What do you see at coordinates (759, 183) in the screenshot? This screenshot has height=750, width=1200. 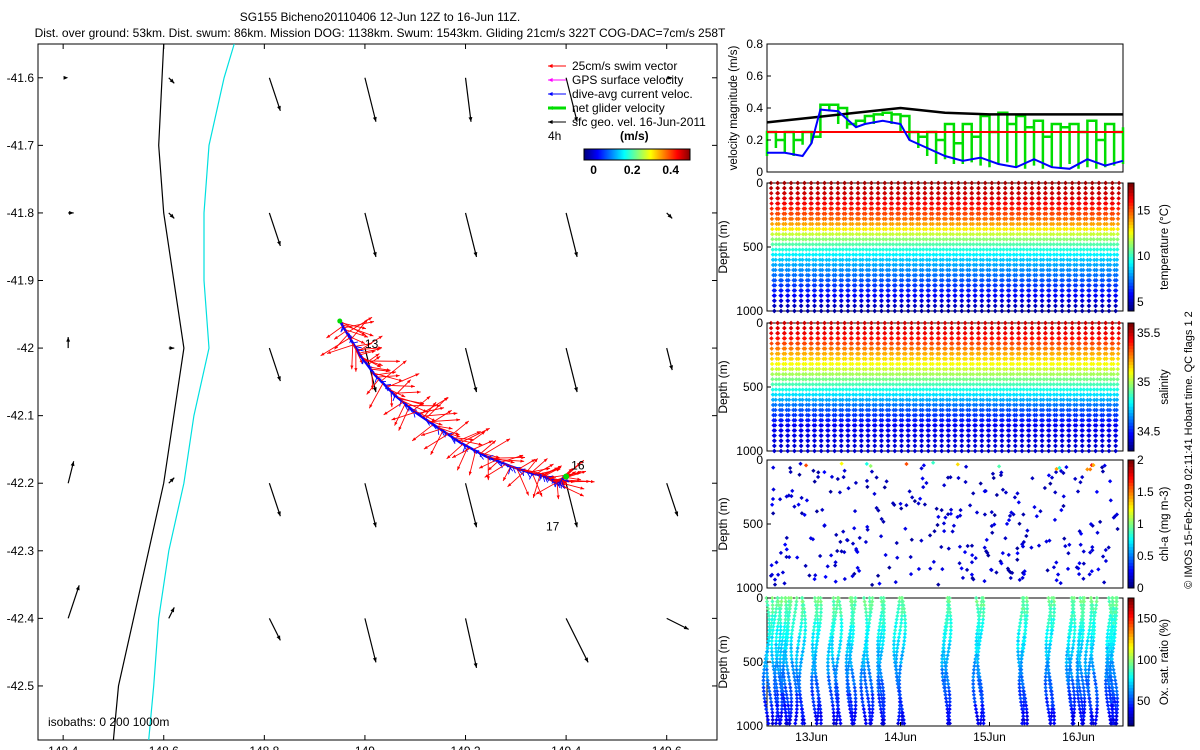 I see `temperature-ytick-label: 0` at bounding box center [759, 183].